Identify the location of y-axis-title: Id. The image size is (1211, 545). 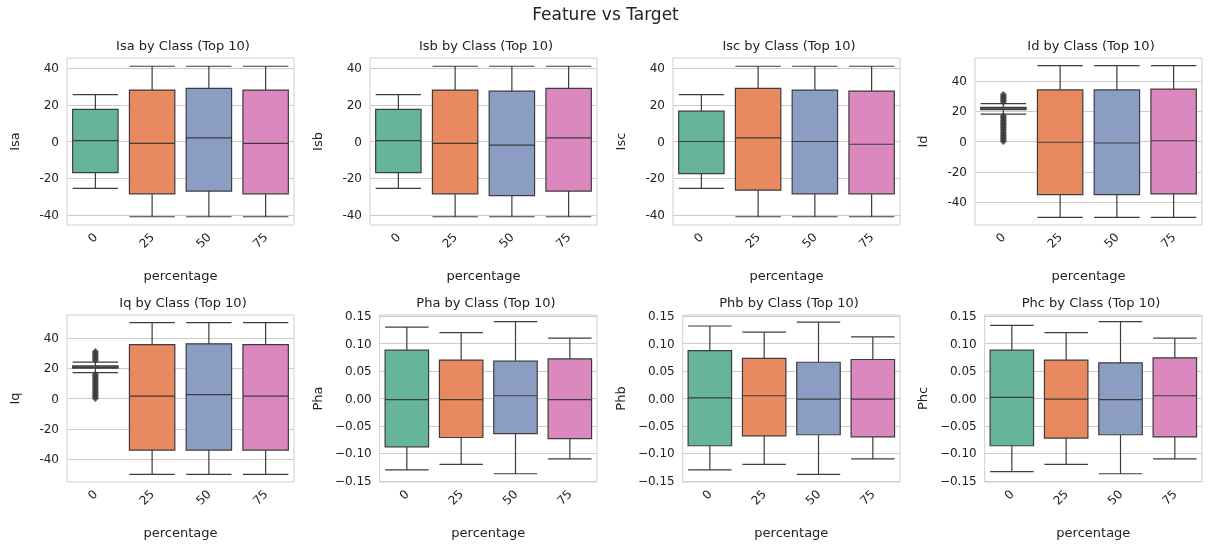
(923, 141).